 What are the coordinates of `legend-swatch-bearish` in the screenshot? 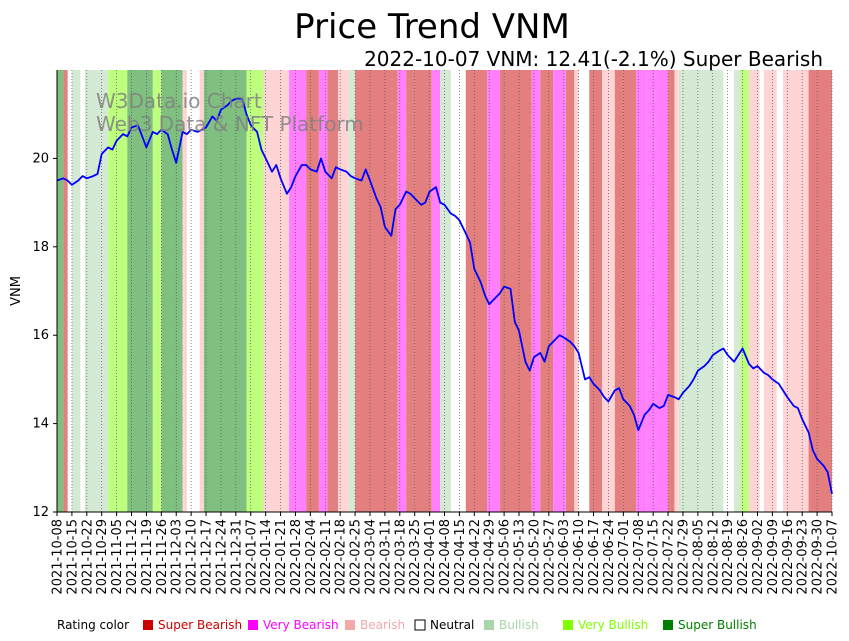 It's located at (350, 625).